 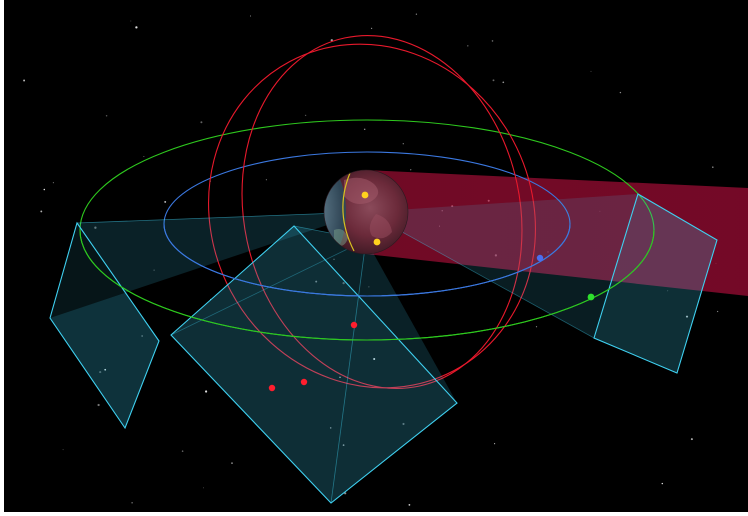 I want to click on earth-globe, so click(x=357, y=212).